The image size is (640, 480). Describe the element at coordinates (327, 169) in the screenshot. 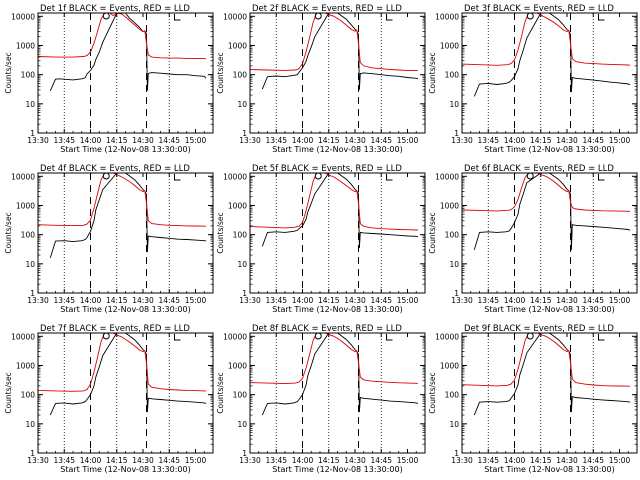

I see `panel-title: Det 5f BLACK = Events, RED = LLD` at that location.